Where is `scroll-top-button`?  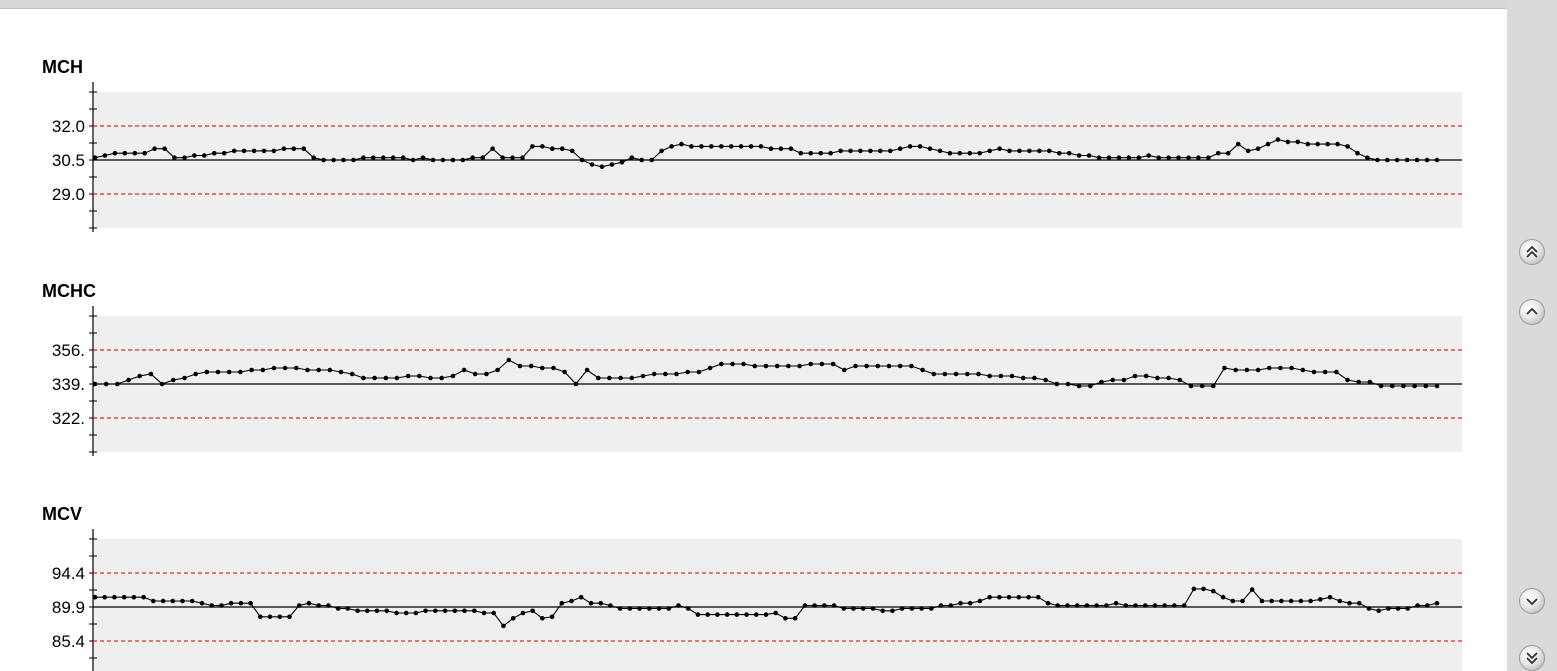
scroll-top-button is located at coordinates (1532, 252).